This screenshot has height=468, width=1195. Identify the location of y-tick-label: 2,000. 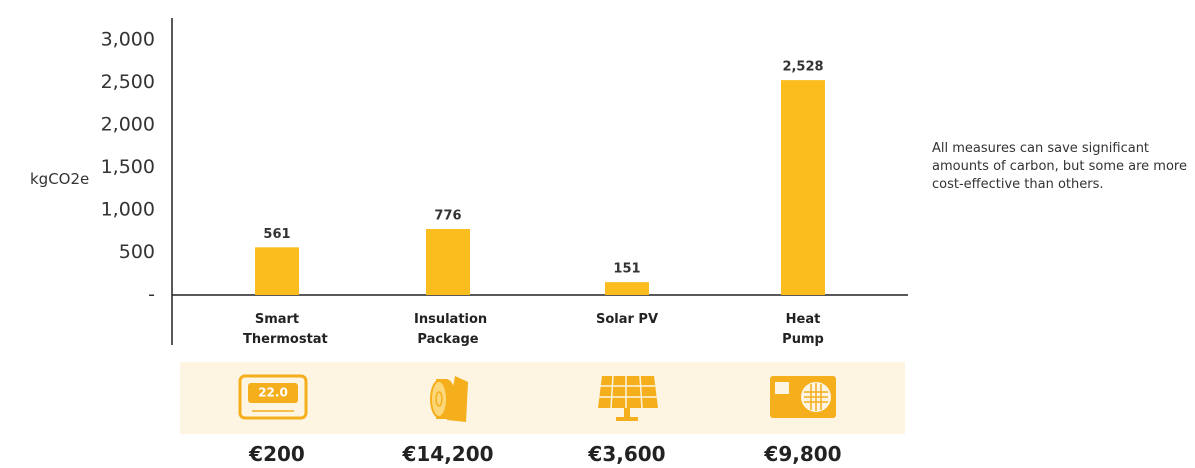
(128, 125).